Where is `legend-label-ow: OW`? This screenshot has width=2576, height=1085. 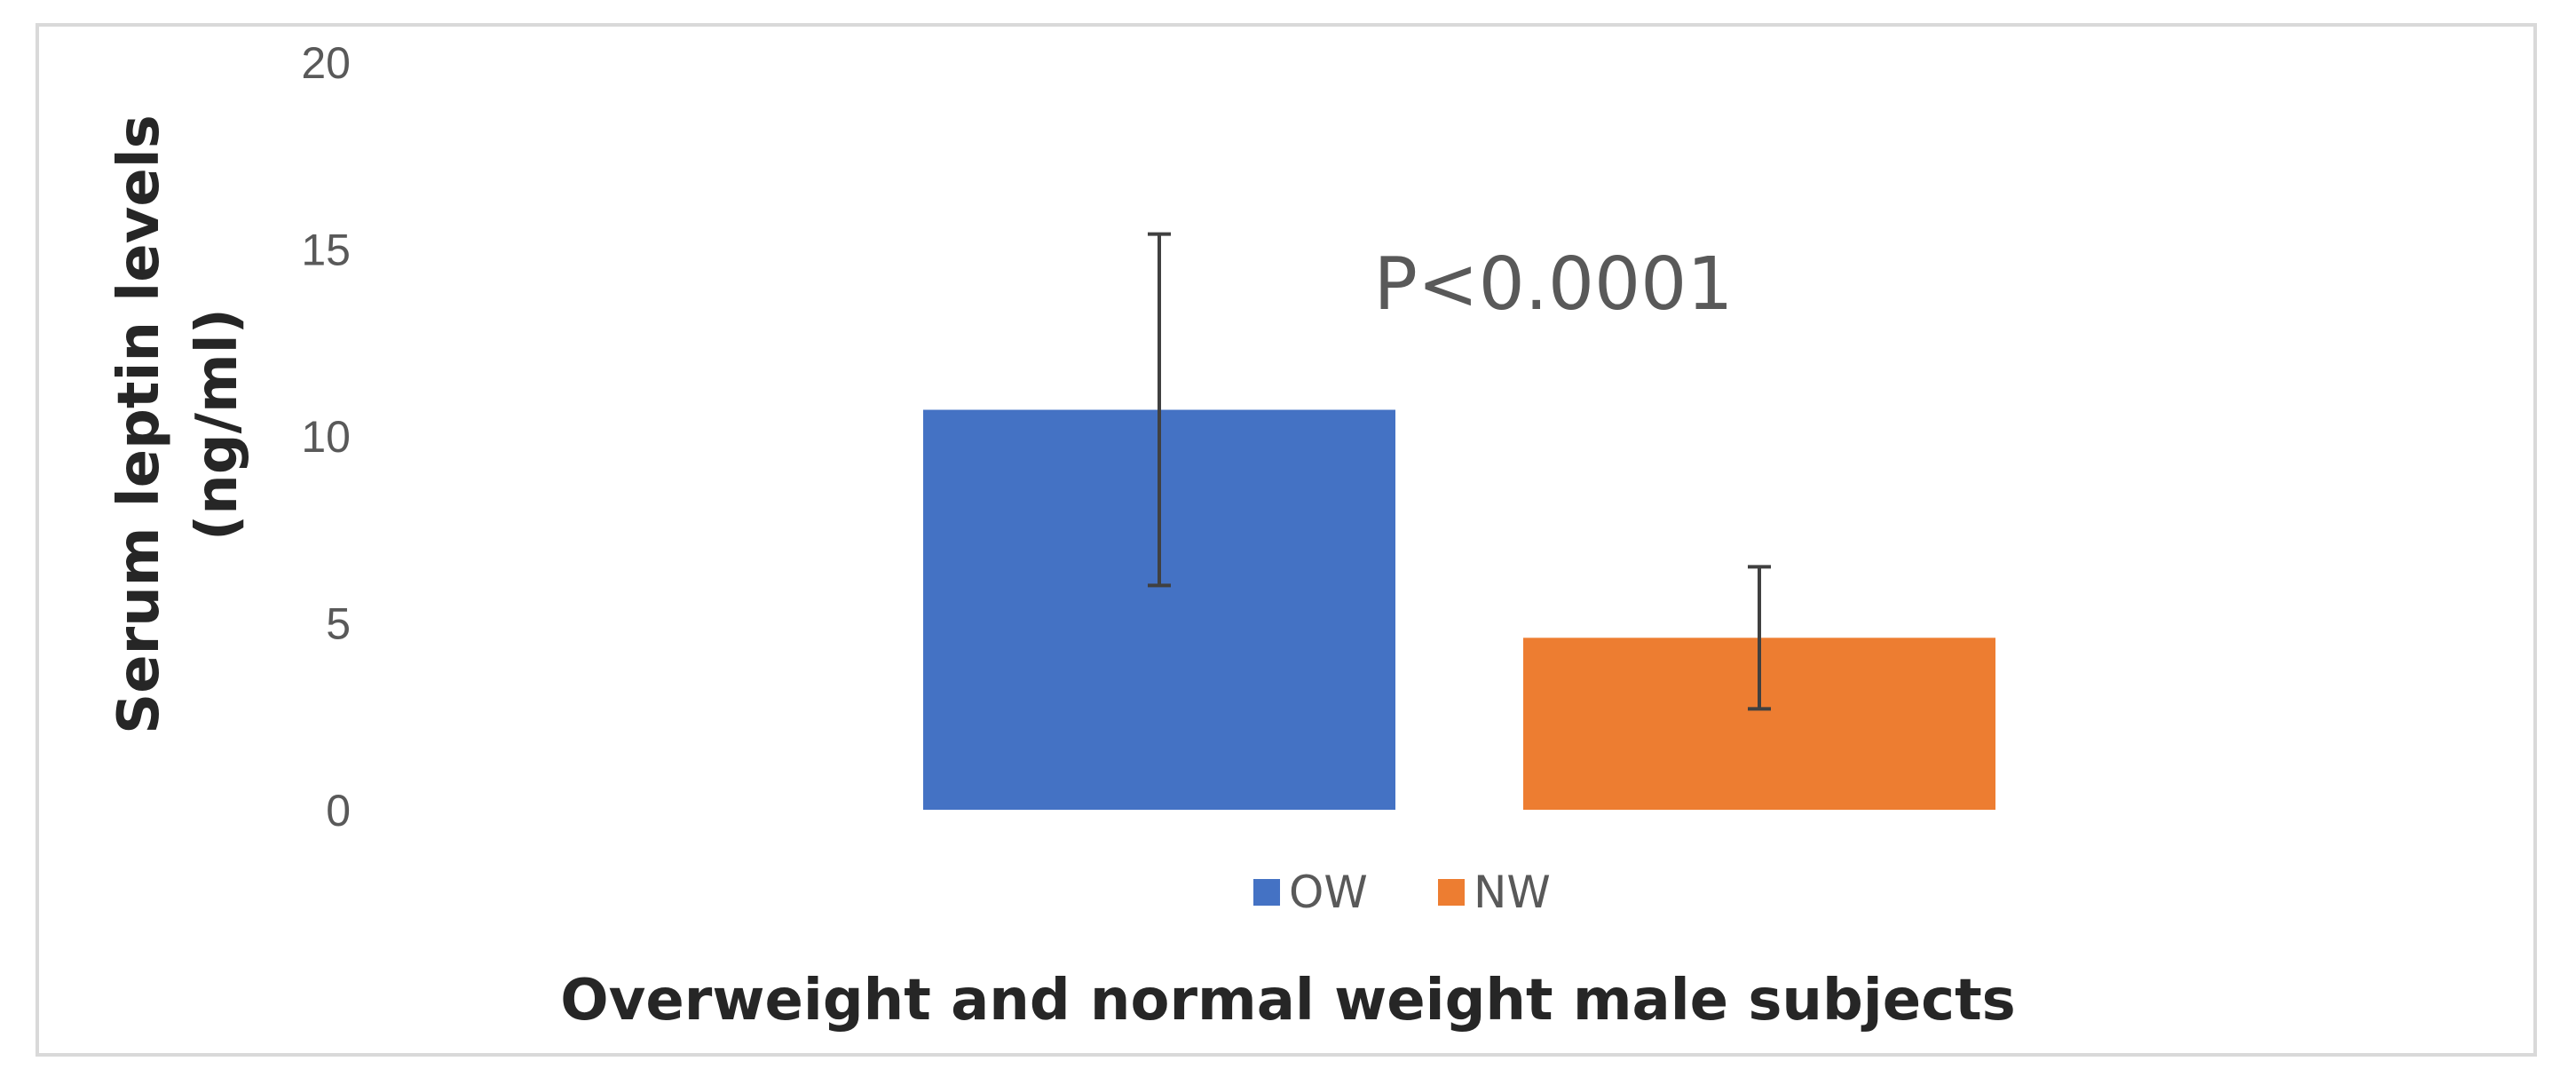 legend-label-ow: OW is located at coordinates (1328, 893).